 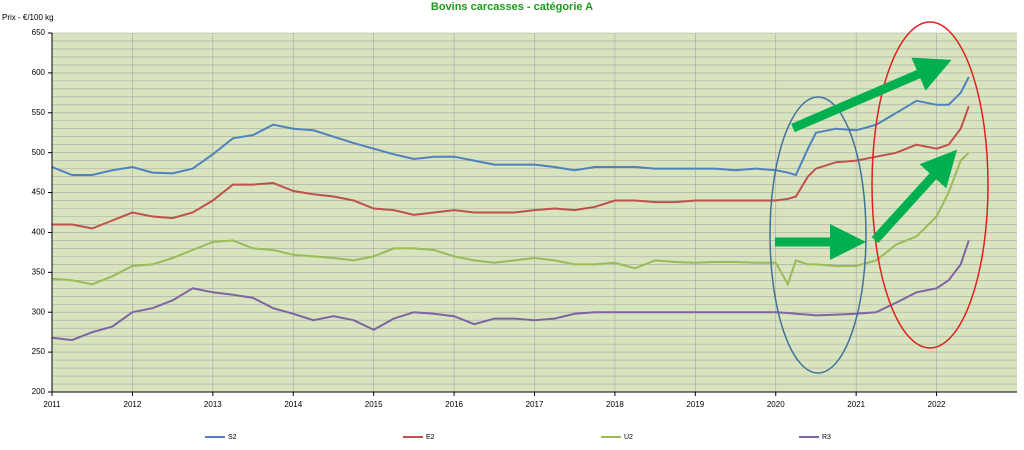 What do you see at coordinates (512, 7) in the screenshot?
I see `chart-title: Bovins carcasses - catégorie A` at bounding box center [512, 7].